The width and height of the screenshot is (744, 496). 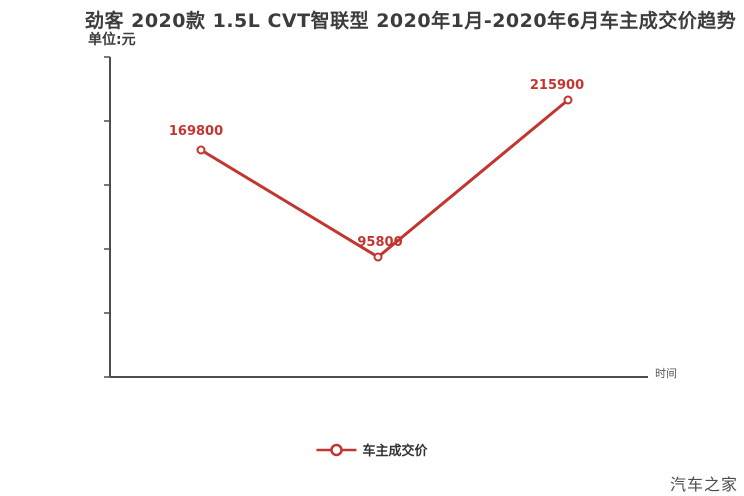 I want to click on legend-line-marker-icon, so click(x=336, y=449).